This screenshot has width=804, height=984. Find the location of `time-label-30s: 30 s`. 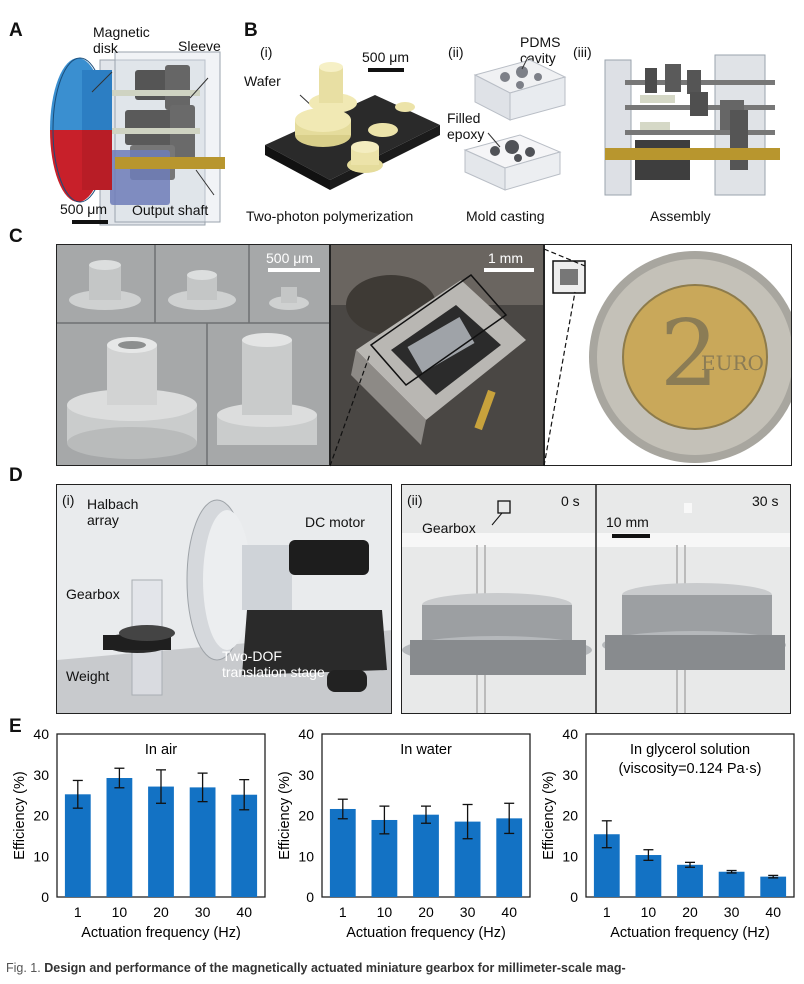

time-label-30s: 30 s is located at coordinates (765, 501).